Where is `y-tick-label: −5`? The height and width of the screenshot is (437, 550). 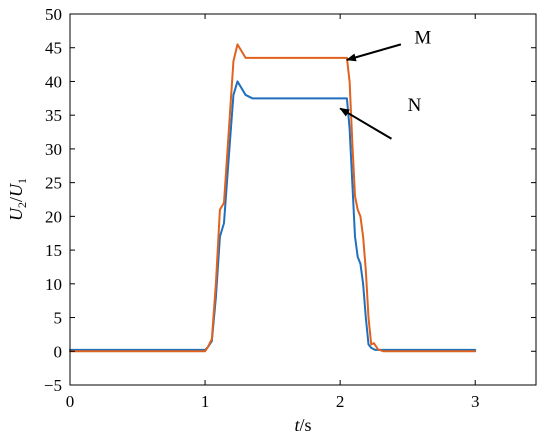 y-tick-label: −5 is located at coordinates (53, 385).